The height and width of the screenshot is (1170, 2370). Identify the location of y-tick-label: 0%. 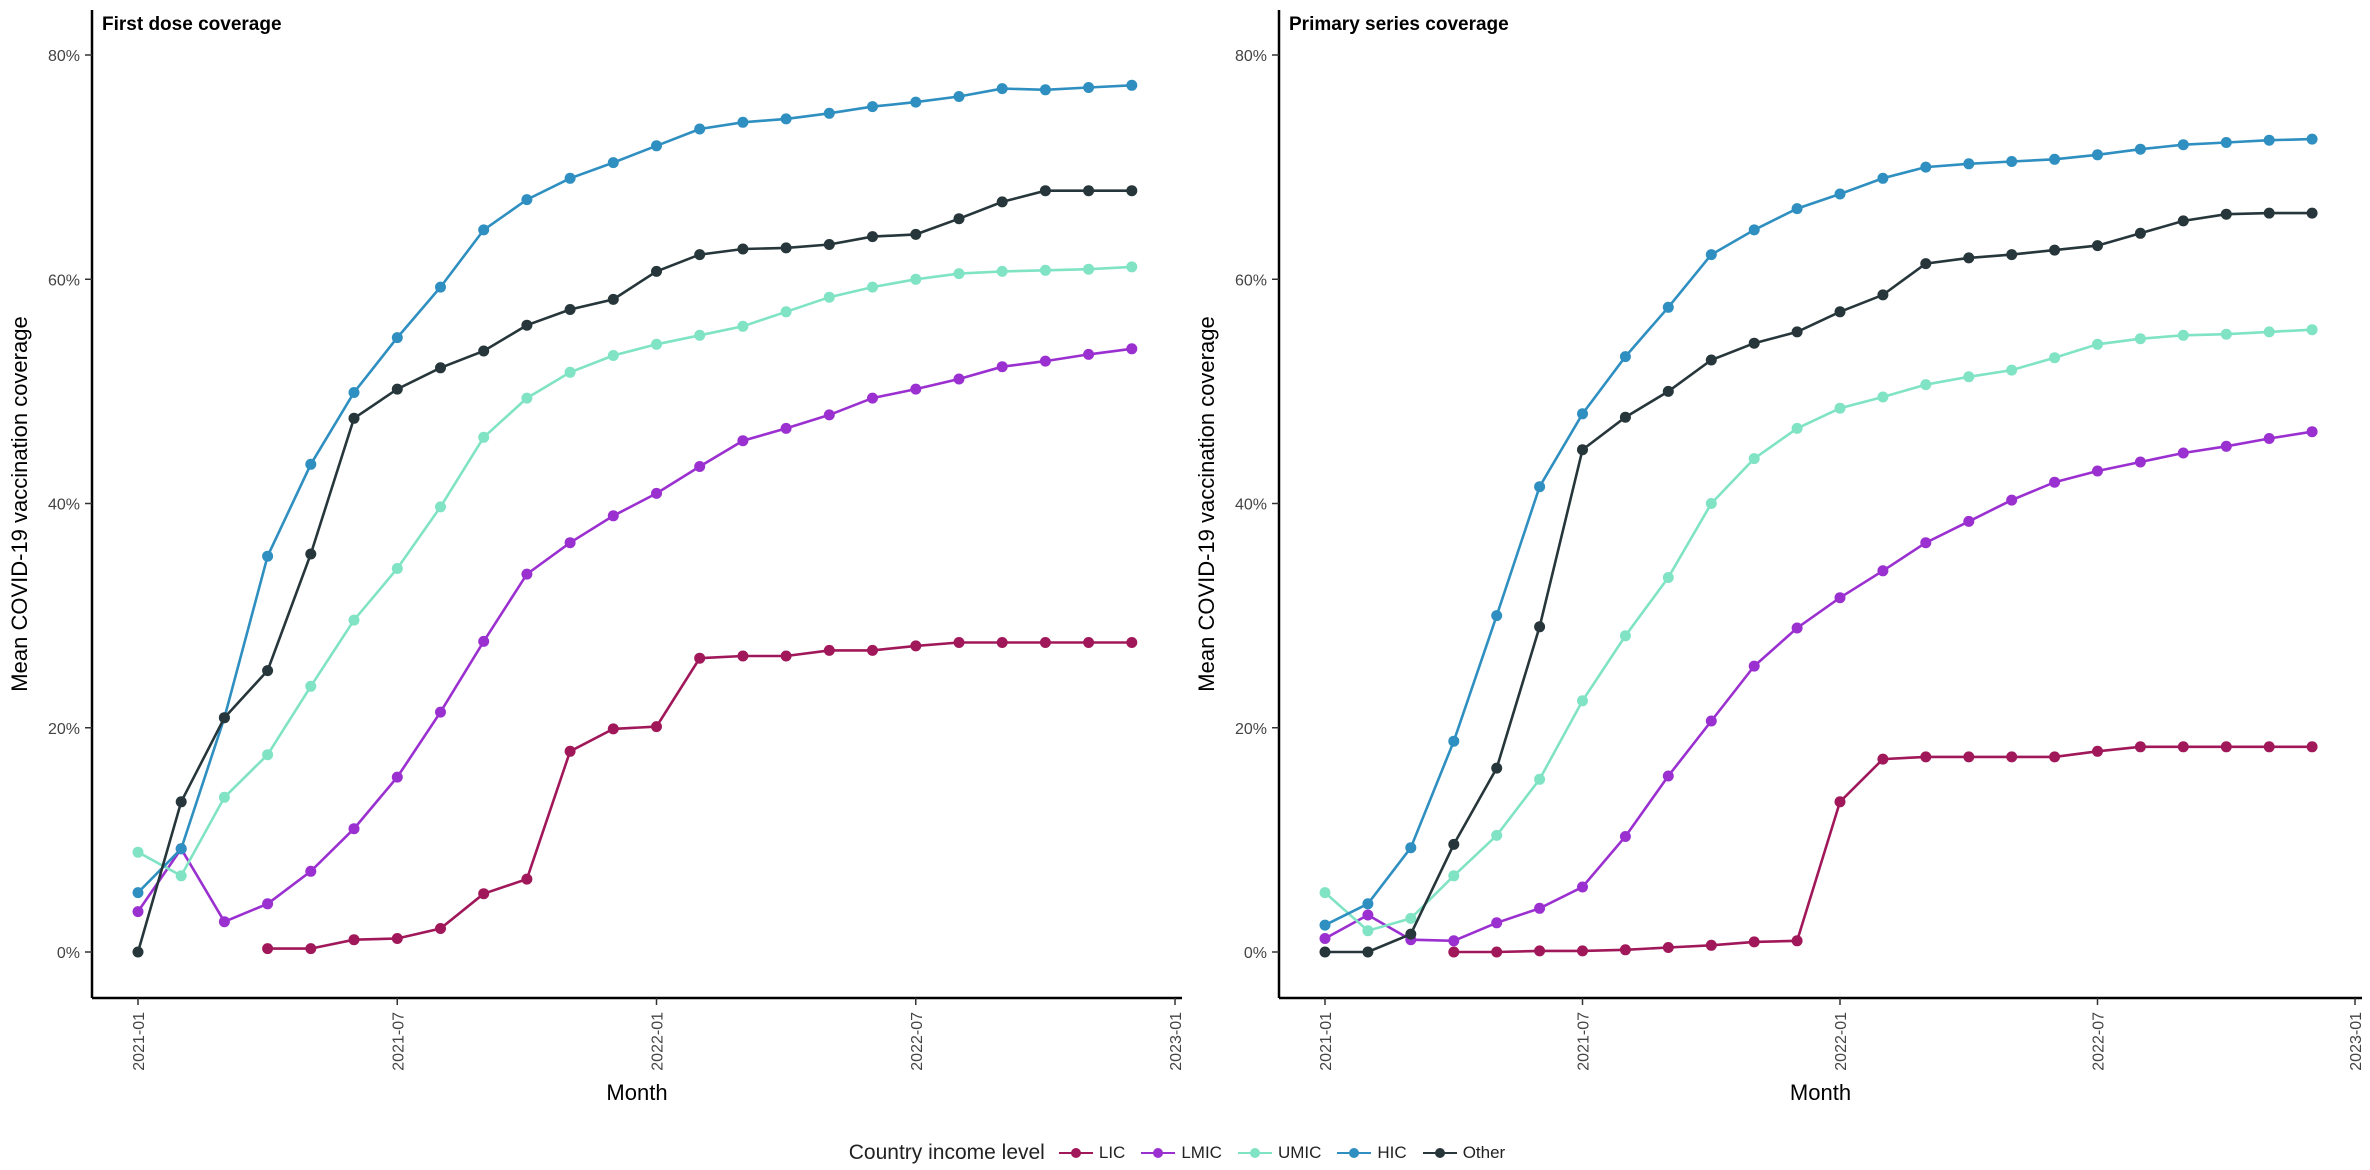
(1255, 953).